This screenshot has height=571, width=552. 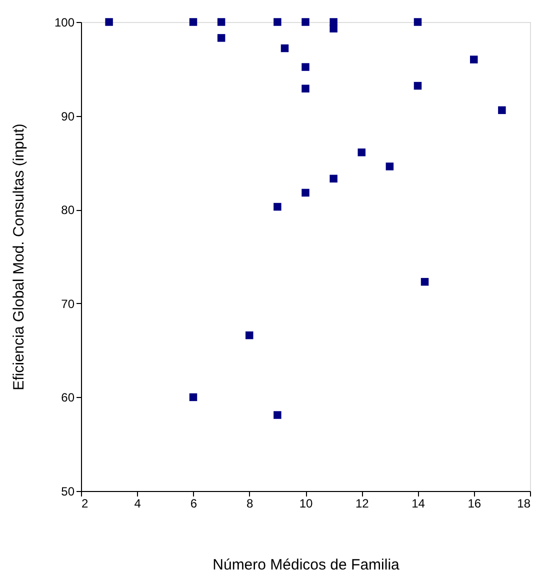 What do you see at coordinates (68, 491) in the screenshot?
I see `y-tick-label: 50` at bounding box center [68, 491].